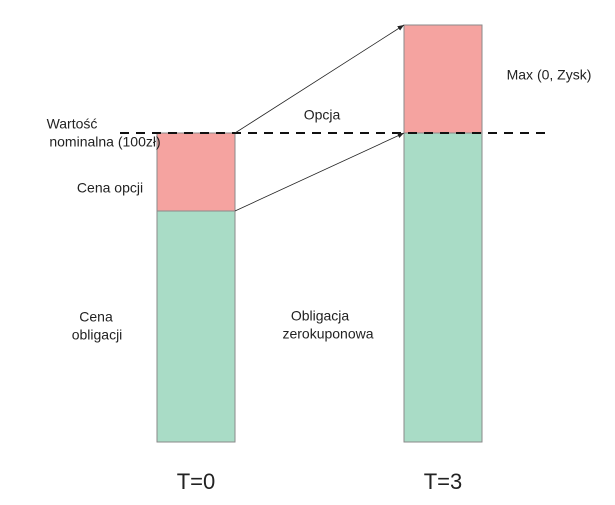 This screenshot has width=615, height=505. What do you see at coordinates (110, 188) in the screenshot?
I see `label: Cena opcji` at bounding box center [110, 188].